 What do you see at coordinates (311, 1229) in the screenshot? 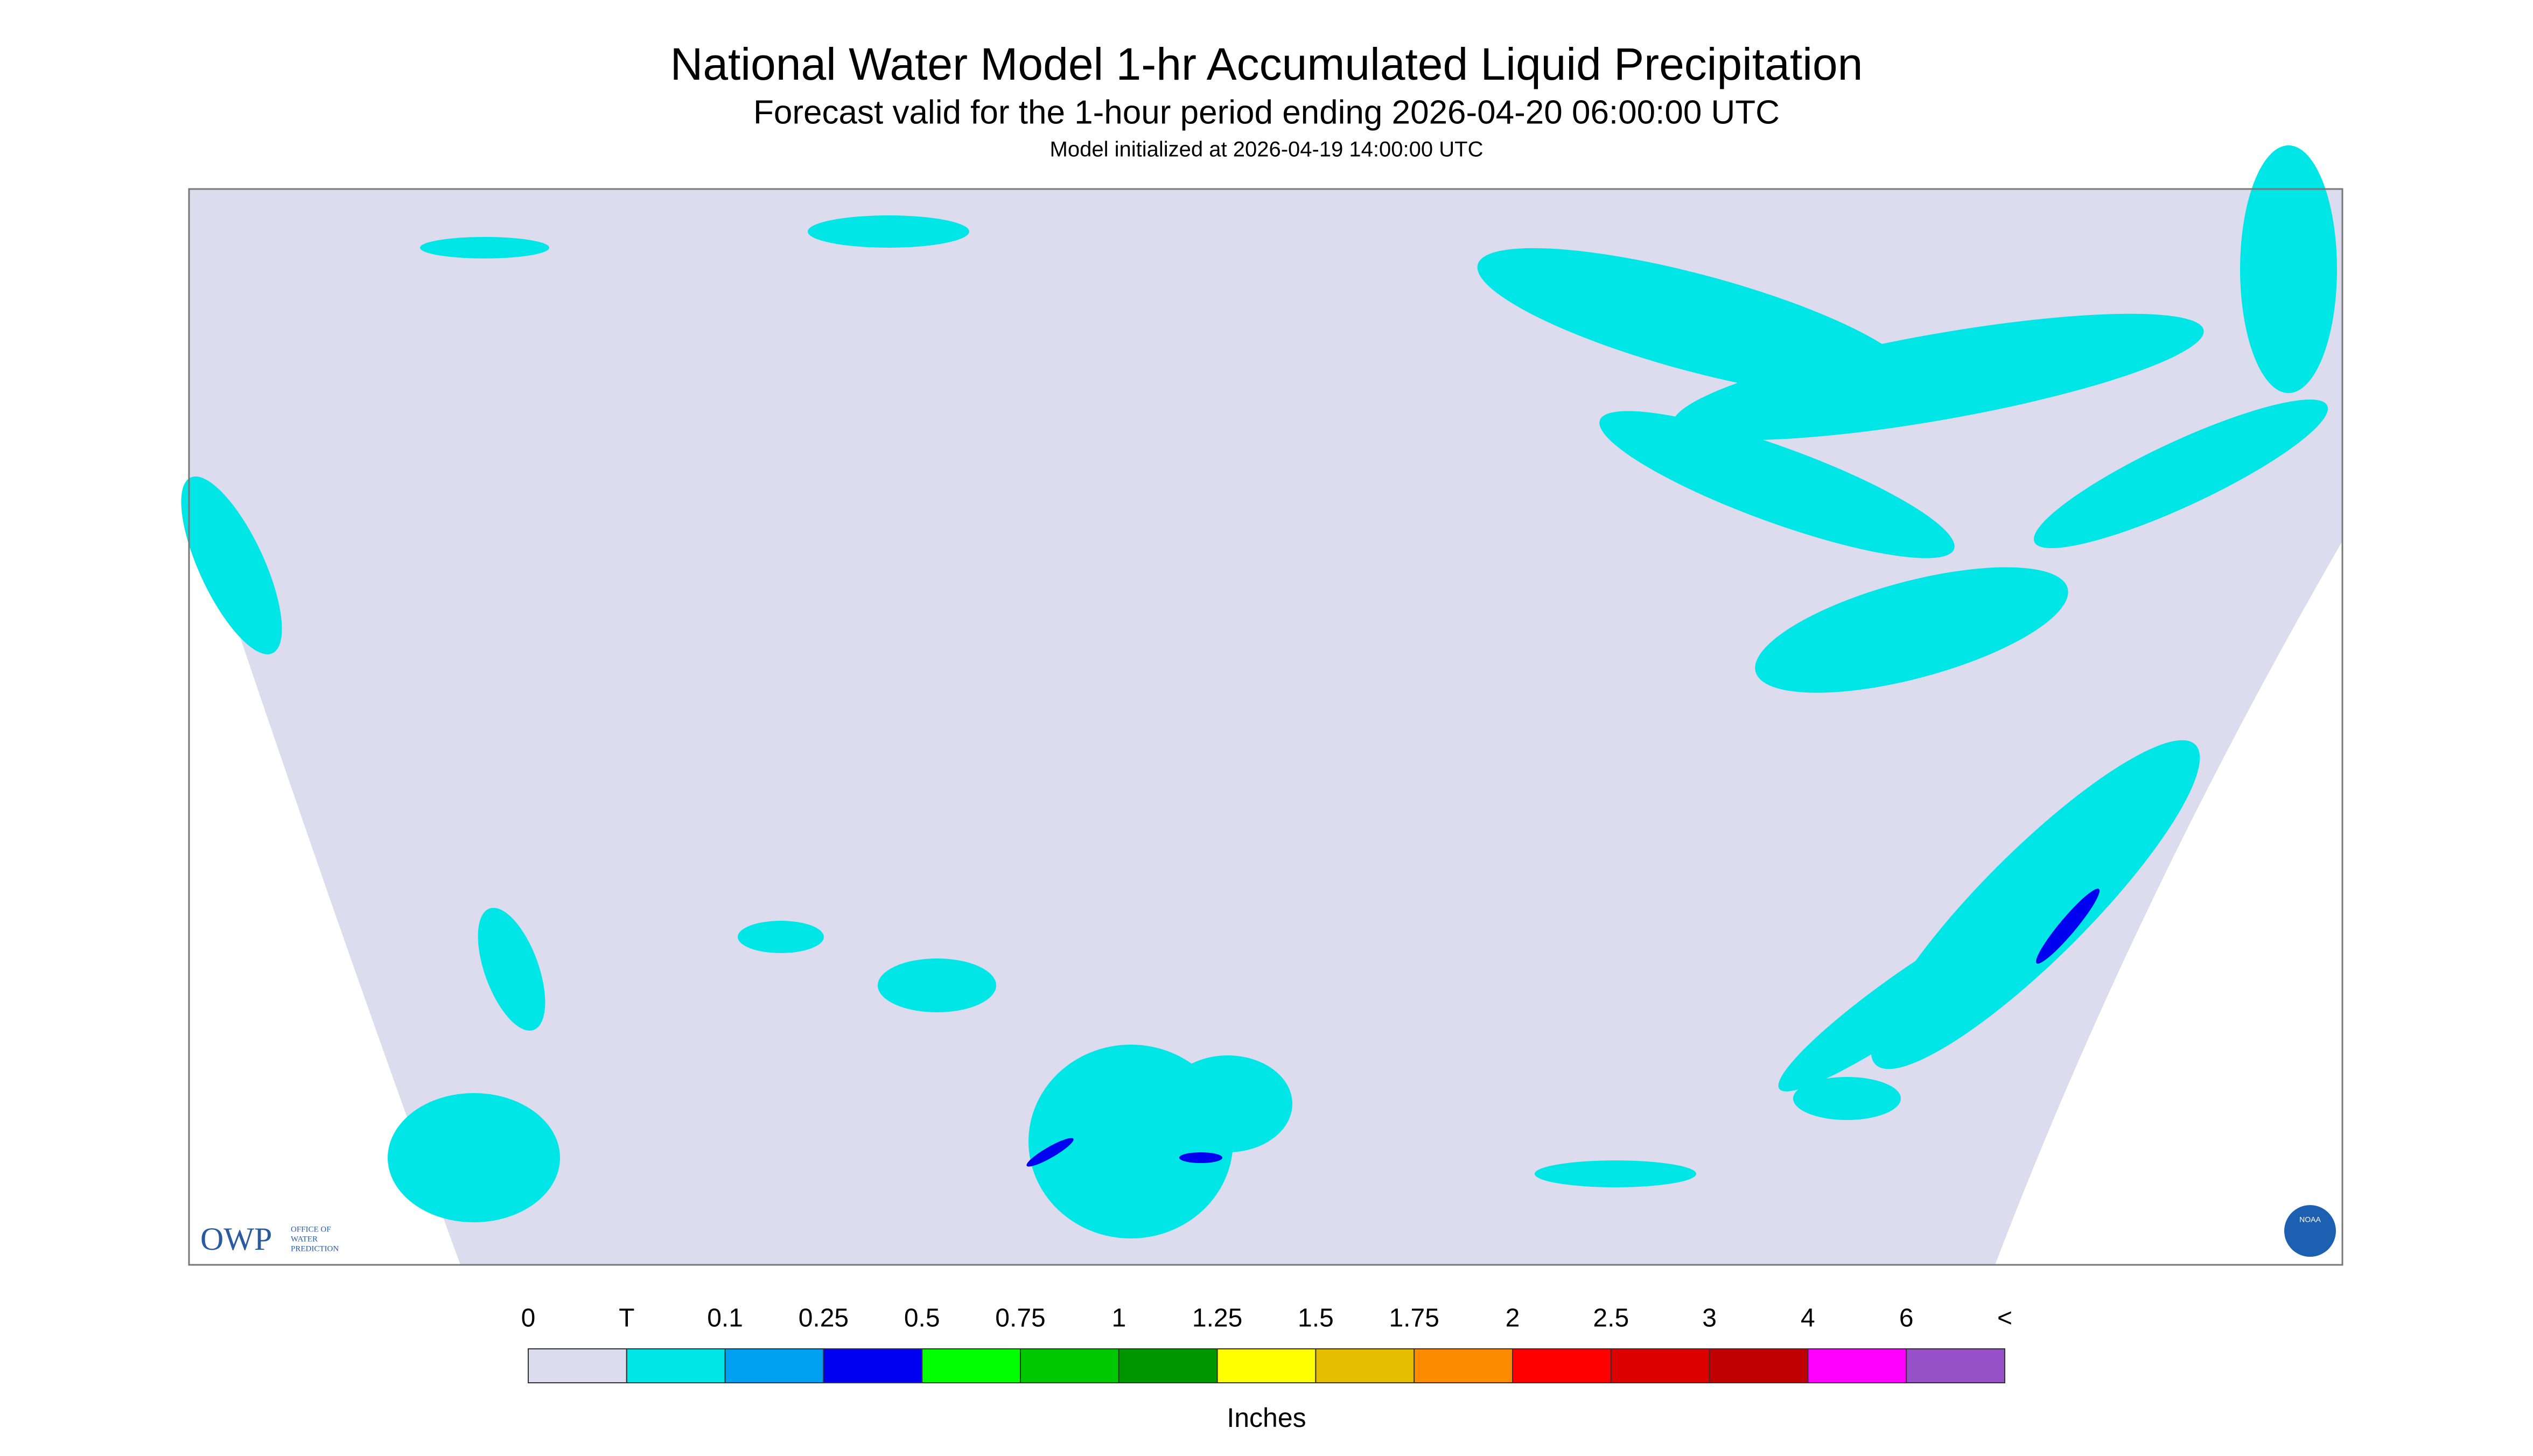
I see `owp-logo-text: OFFICE OF` at bounding box center [311, 1229].